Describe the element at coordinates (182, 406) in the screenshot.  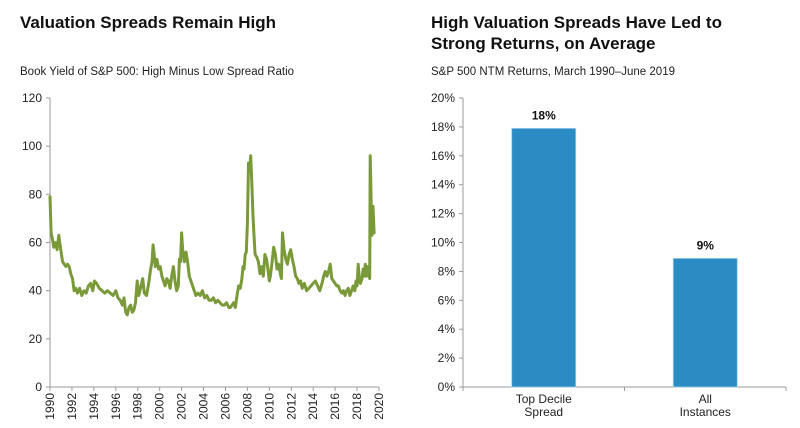
I see `x-tick-label: 2002` at that location.